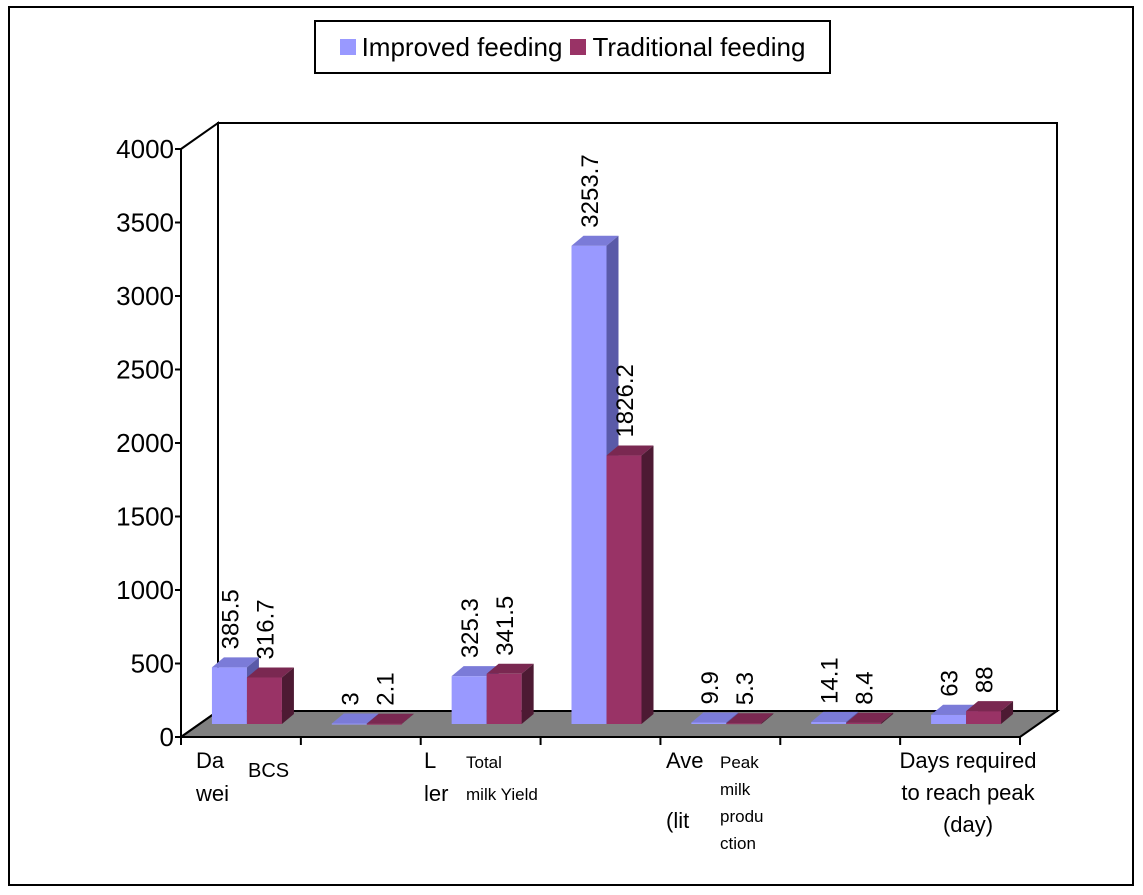  What do you see at coordinates (145, 149) in the screenshot?
I see `y-tick-label: 4000` at bounding box center [145, 149].